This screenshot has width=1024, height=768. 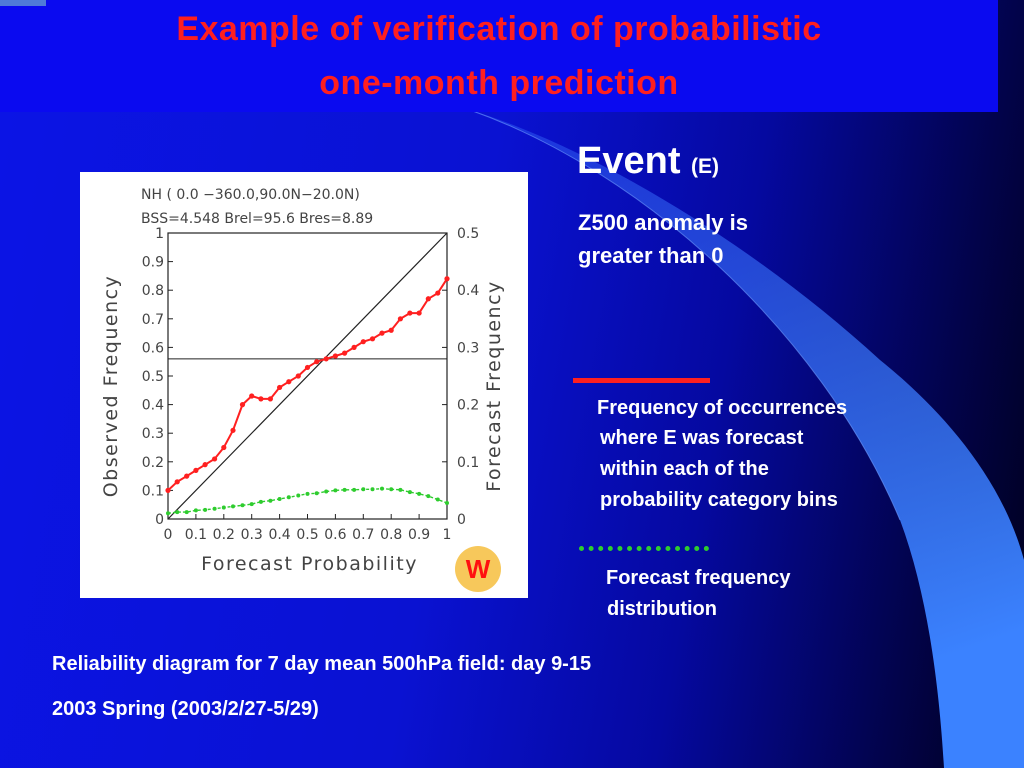 I want to click on legend-red-text-4: probability category bins, so click(x=719, y=500).